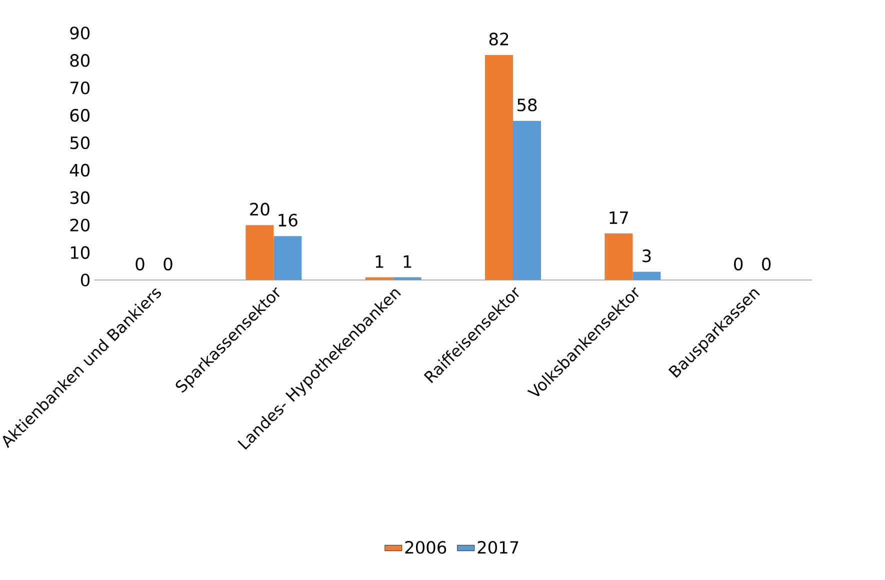 The width and height of the screenshot is (885, 580). Describe the element at coordinates (260, 209) in the screenshot. I see `data-label: 20` at that location.